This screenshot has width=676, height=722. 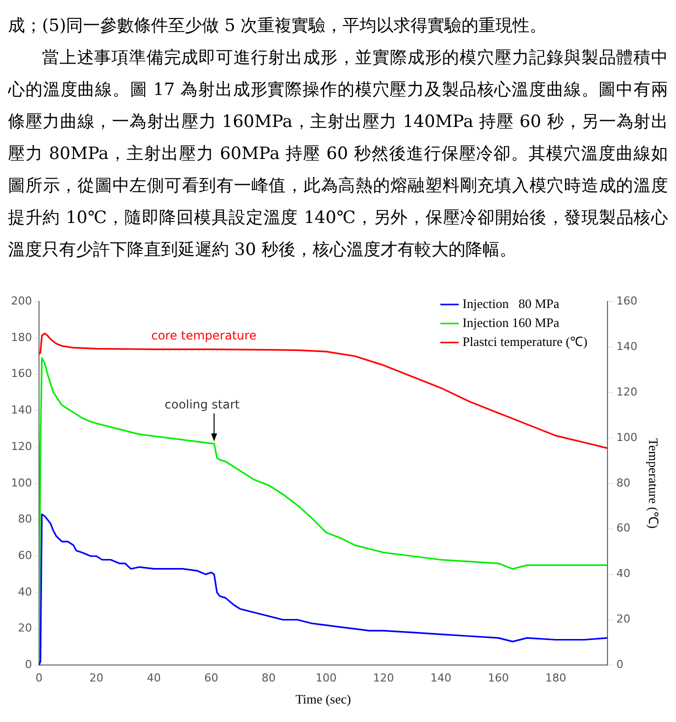 I want to click on y-tick-label: 60, so click(x=25, y=555).